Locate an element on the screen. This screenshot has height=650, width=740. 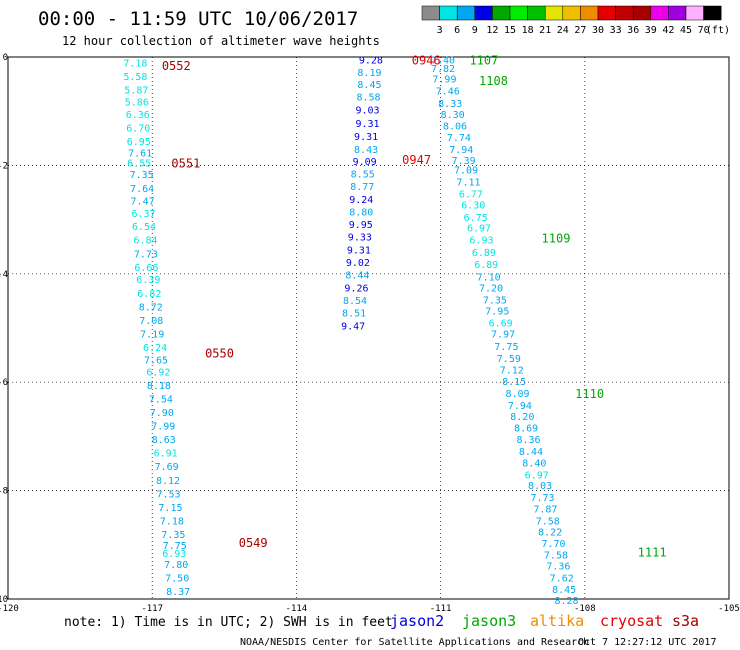
wave-height-value: 8.45 is located at coordinates (564, 590).